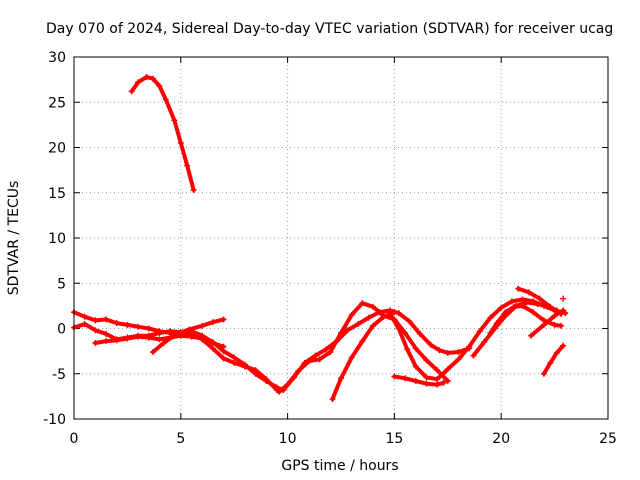 The image size is (640, 480). What do you see at coordinates (57, 239) in the screenshot?
I see `y-tick-label: 10` at bounding box center [57, 239].